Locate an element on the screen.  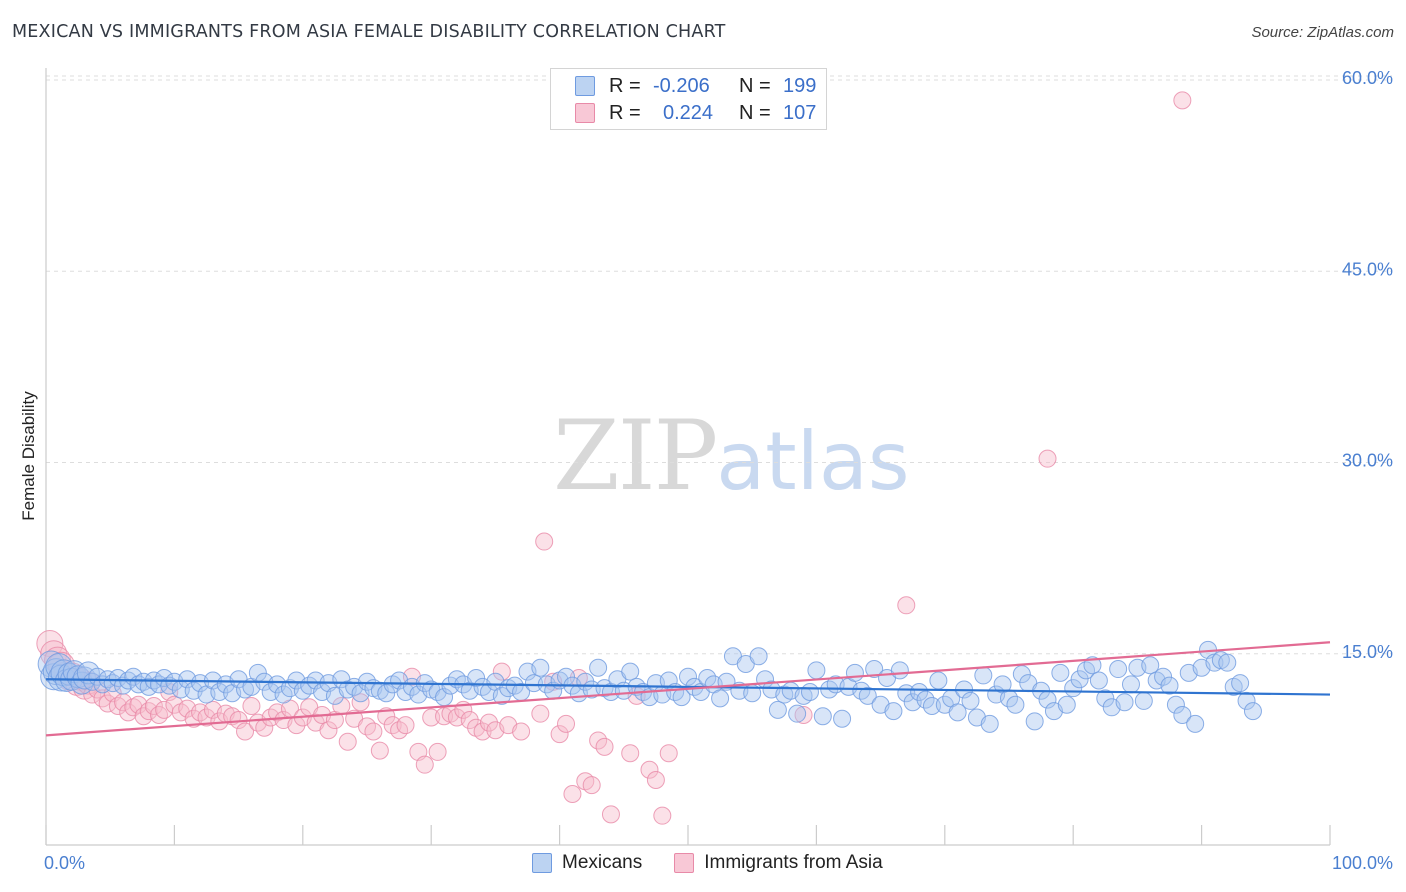
trend-layer is located at coordinates (688, 689).